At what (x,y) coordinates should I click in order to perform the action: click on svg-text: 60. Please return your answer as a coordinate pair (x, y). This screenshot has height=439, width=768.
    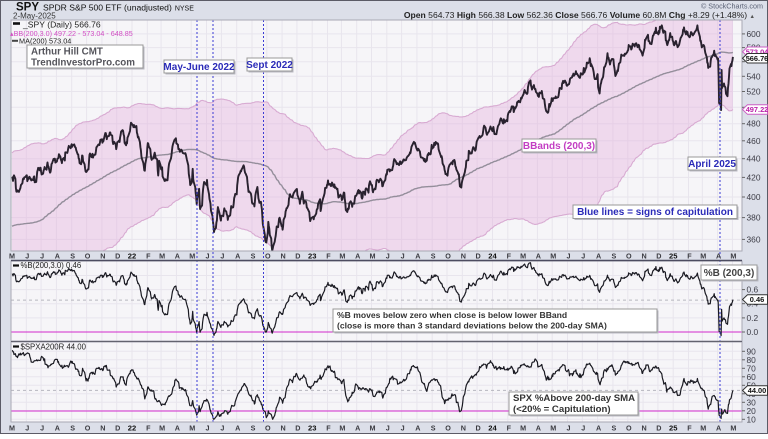
    Looking at the image, I should click on (752, 377).